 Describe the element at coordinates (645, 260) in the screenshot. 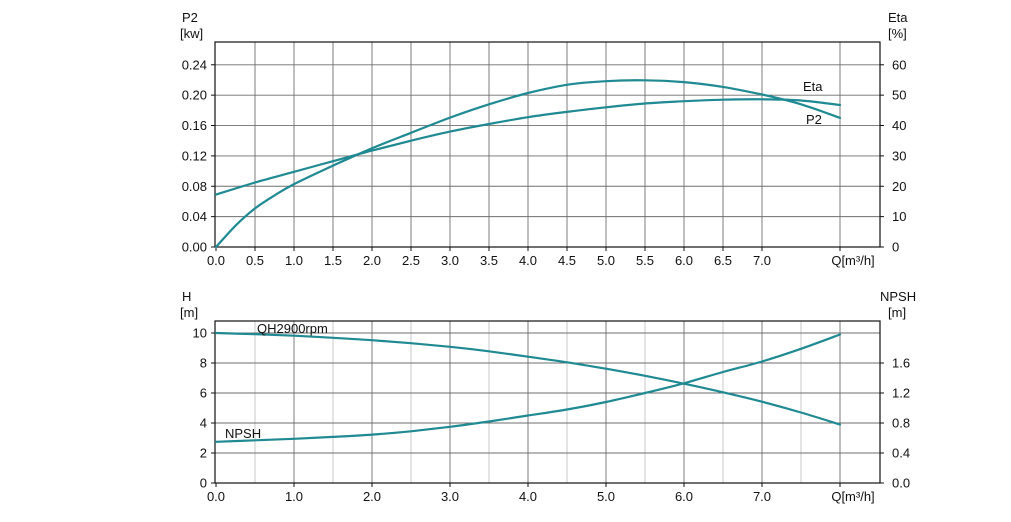

I see `top-x-tick-label: 5.5` at that location.